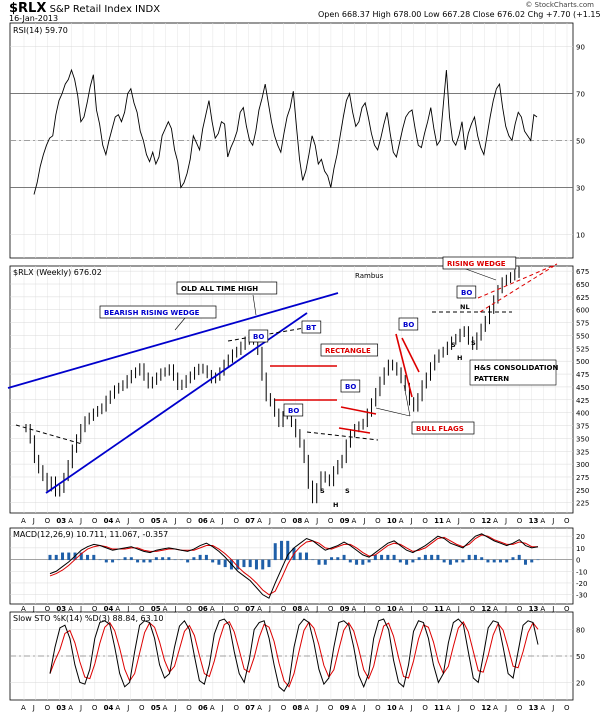  I want to click on x-tick-label: 07, so click(250, 521).